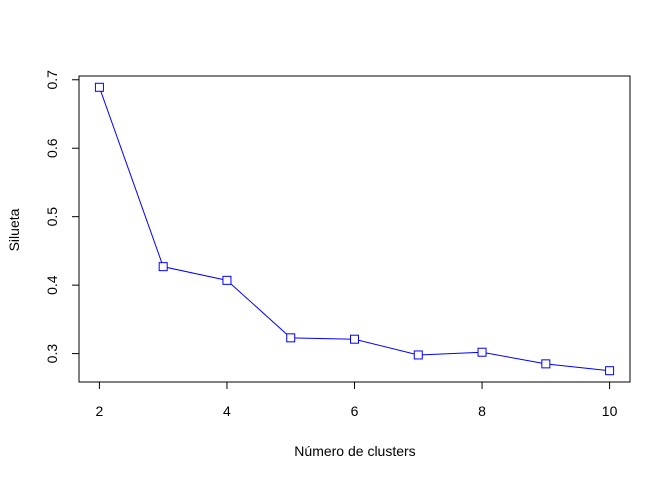 The image size is (672, 480). Describe the element at coordinates (354, 451) in the screenshot. I see `x-axis-title: Número de clusters` at that location.